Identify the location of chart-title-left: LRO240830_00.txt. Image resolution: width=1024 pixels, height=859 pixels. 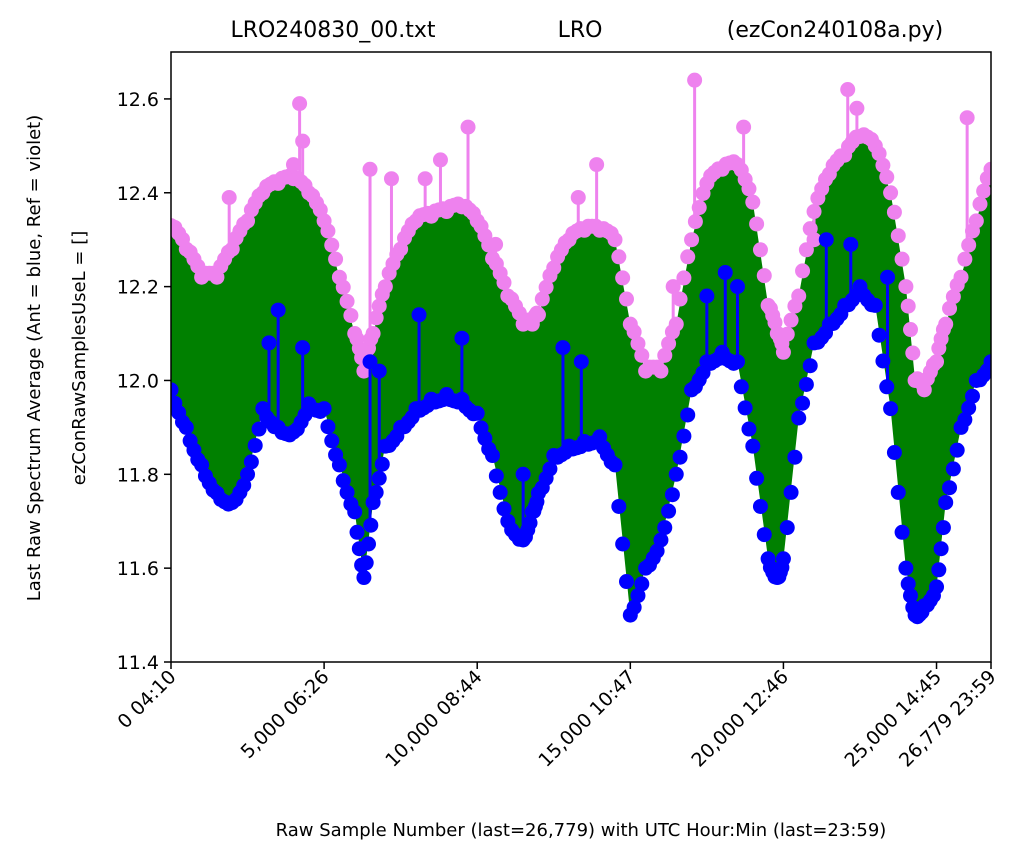
(332, 30).